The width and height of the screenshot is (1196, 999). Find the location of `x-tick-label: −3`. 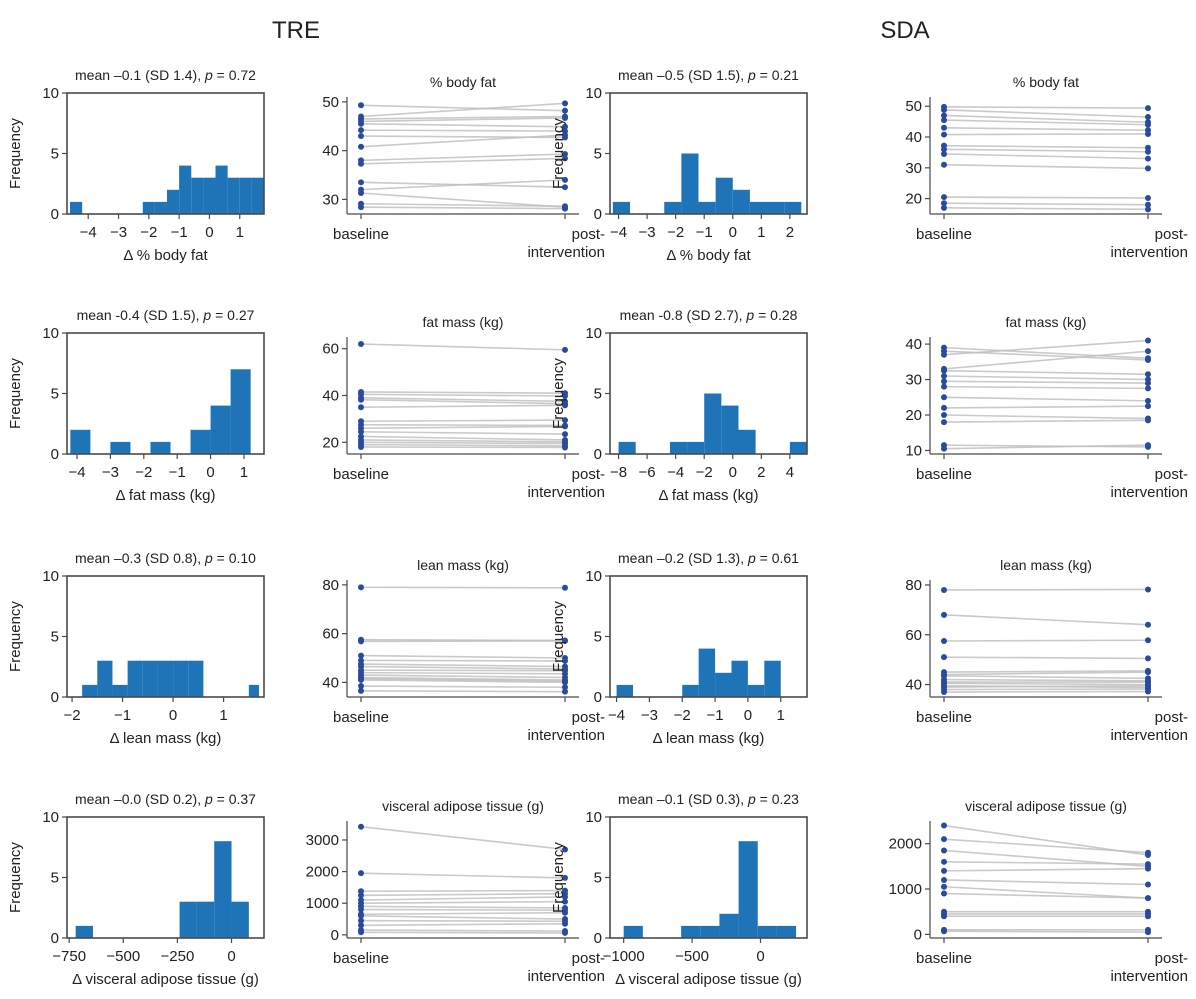

x-tick-label: −3 is located at coordinates (110, 472).